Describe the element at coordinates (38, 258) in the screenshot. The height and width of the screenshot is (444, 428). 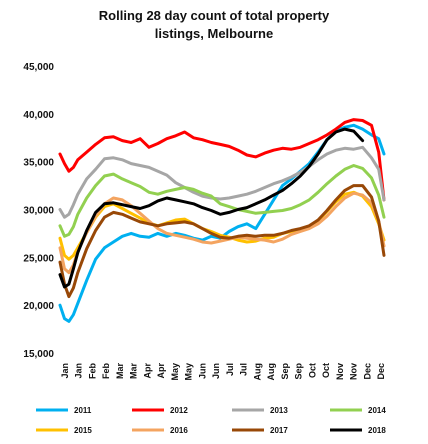
I see `y-tick-label: 25,000` at that location.